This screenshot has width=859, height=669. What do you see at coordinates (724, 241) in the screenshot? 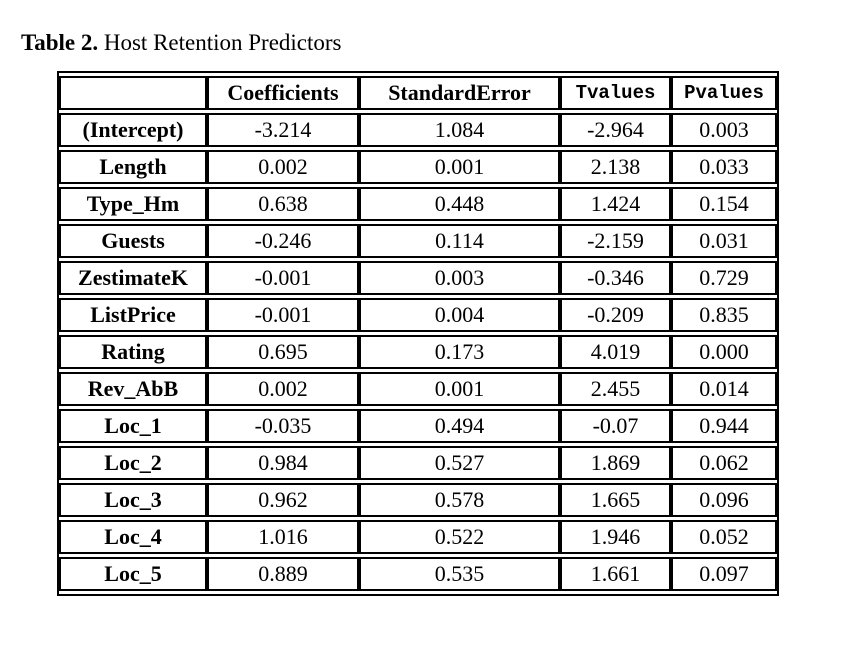
I see `table-cell: 0.031` at bounding box center [724, 241].